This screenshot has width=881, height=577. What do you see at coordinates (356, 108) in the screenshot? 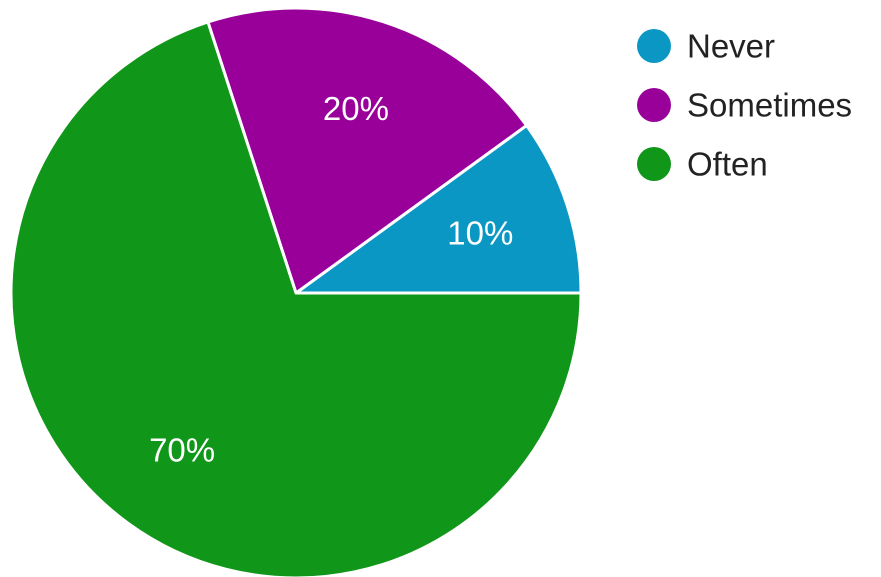
I see `slice-label-sometimes: 20%` at bounding box center [356, 108].